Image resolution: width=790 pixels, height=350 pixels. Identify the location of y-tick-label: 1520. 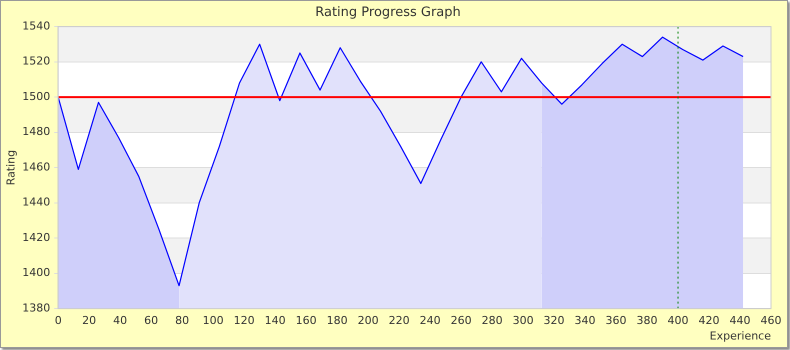
(36, 61).